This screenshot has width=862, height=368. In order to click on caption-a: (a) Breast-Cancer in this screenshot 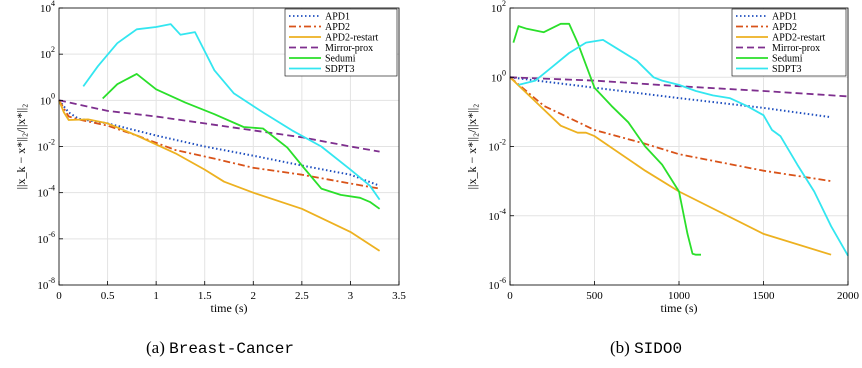, I will do `click(220, 348)`.